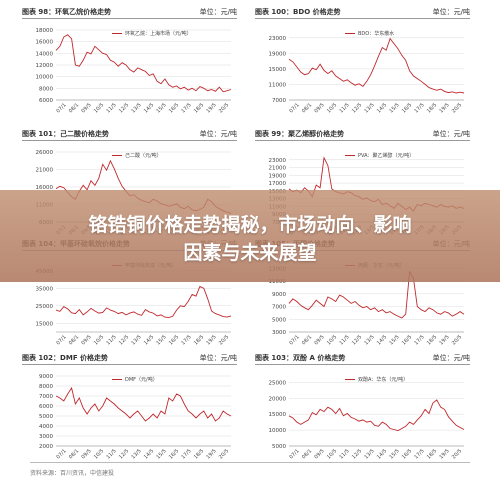 This screenshot has height=484, width=500. What do you see at coordinates (45, 171) in the screenshot?
I see `y-tick-label: 21000` at bounding box center [45, 171].